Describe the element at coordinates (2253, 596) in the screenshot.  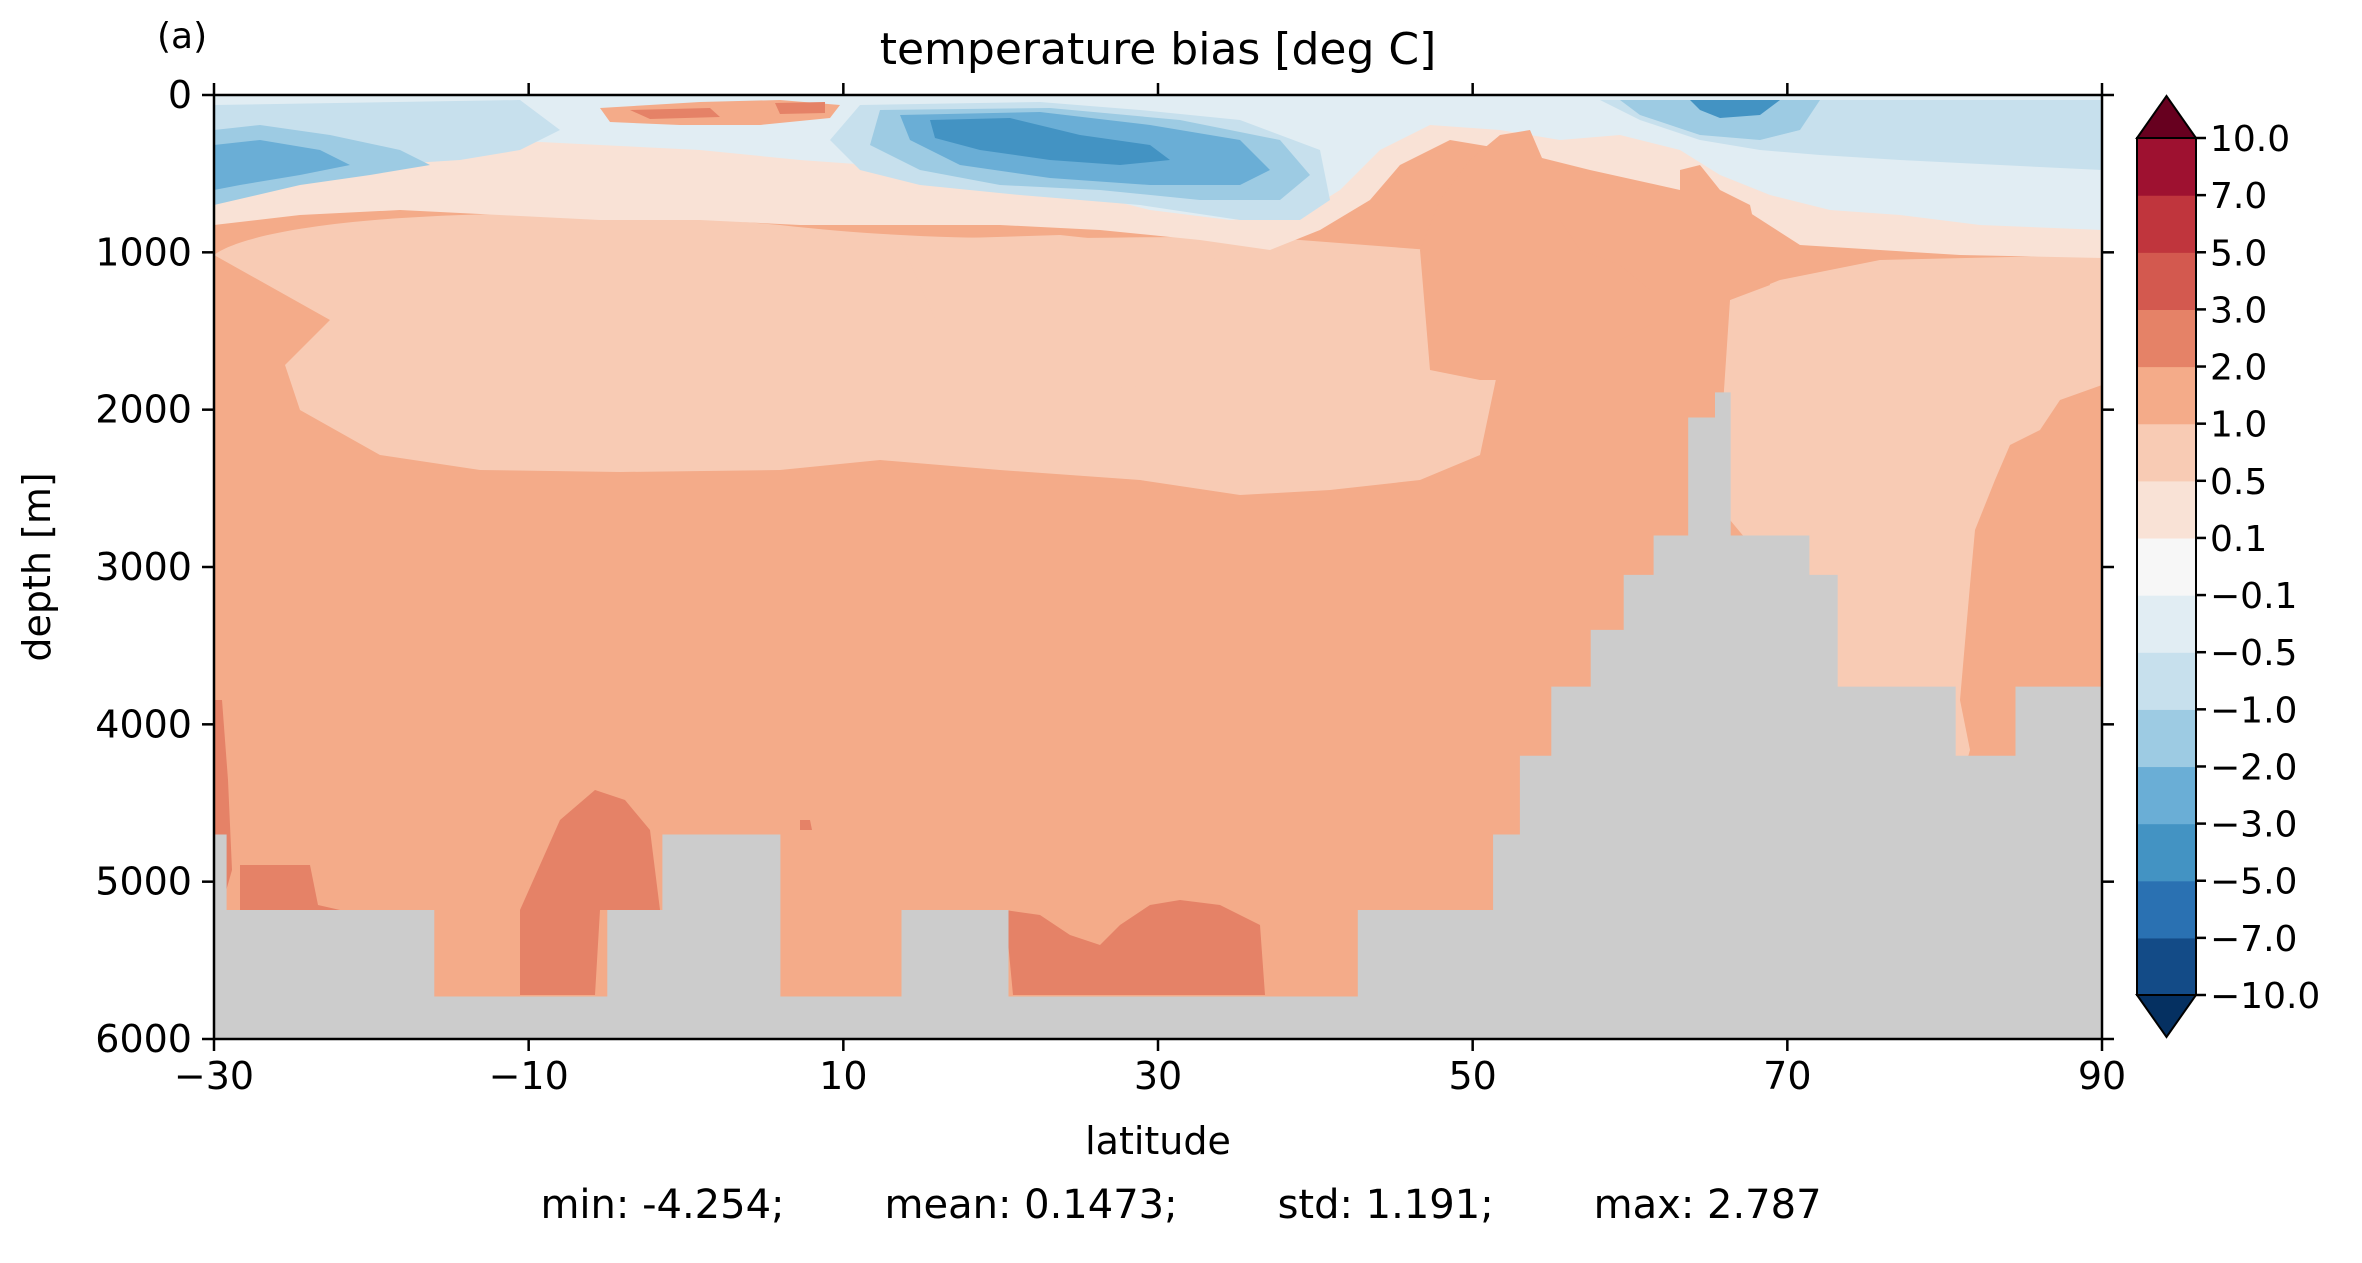
I see `colorbar-tick-label: −0.1` at that location.